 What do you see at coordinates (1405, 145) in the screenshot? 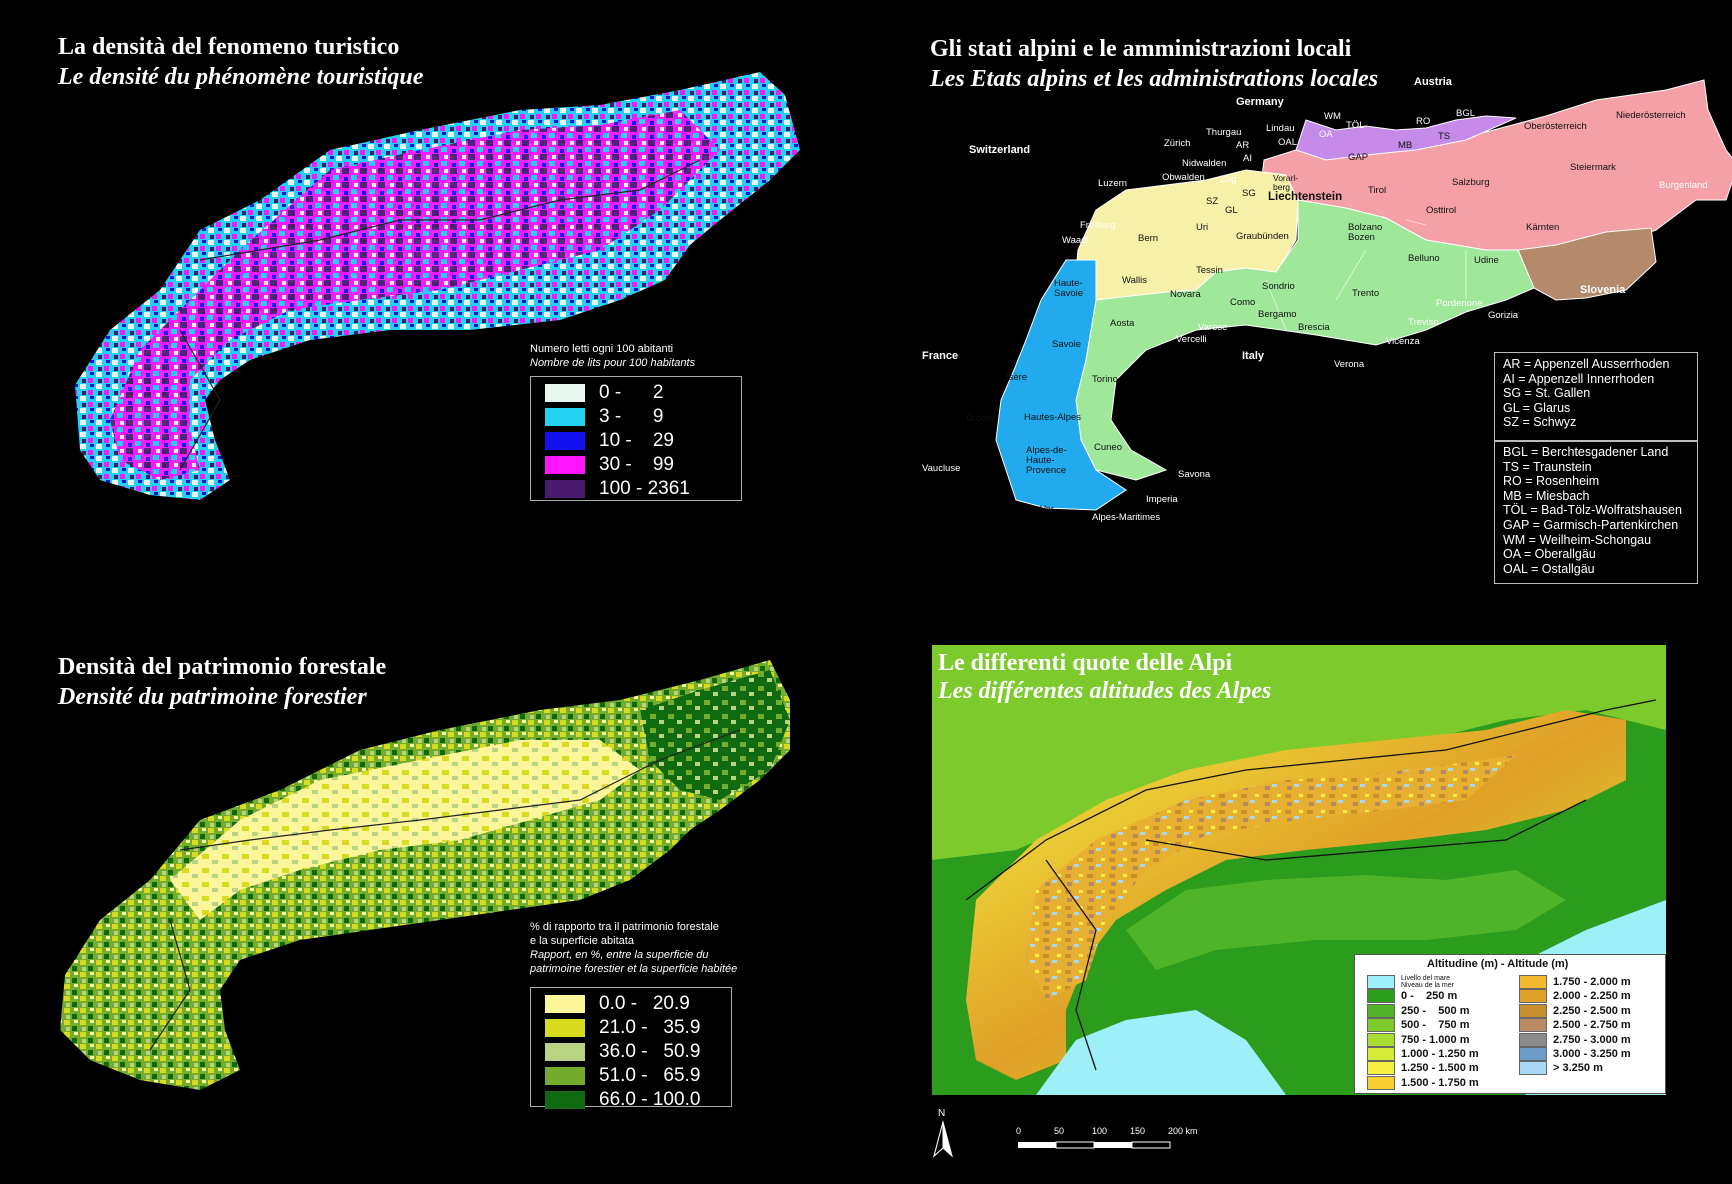
I see `label-mb: MB` at bounding box center [1405, 145].